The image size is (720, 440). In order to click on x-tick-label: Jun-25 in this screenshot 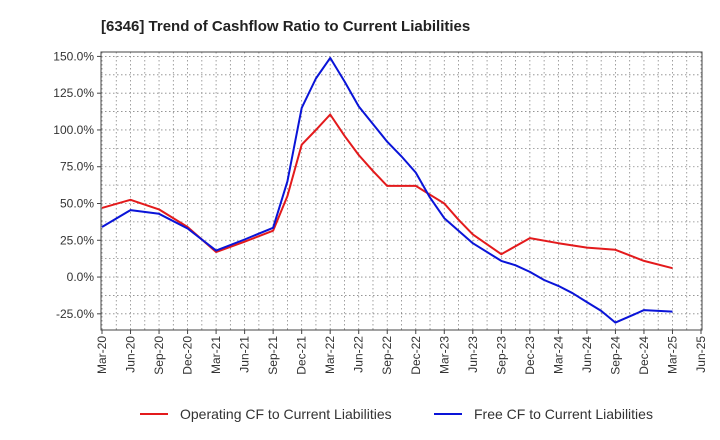, I will do `click(701, 354)`.